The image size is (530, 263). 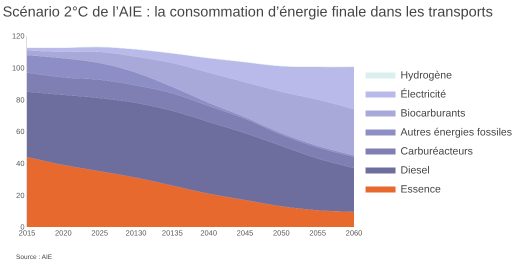 I want to click on legend-label: Biocarburants, so click(x=433, y=114).